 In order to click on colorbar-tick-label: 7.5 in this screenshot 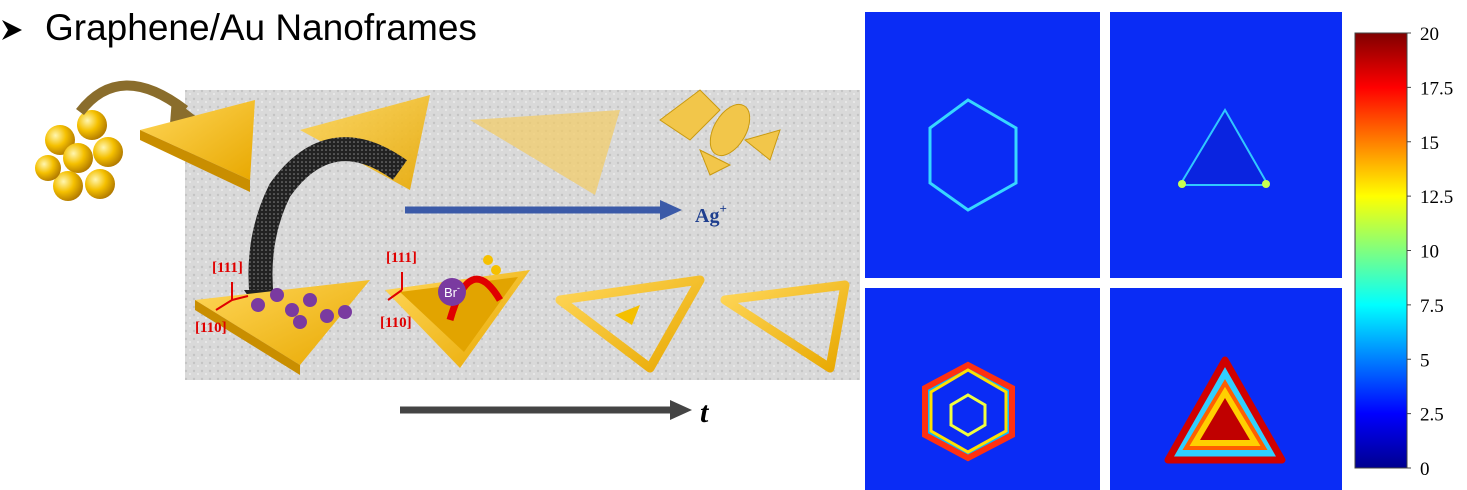, I will do `click(1432, 306)`.